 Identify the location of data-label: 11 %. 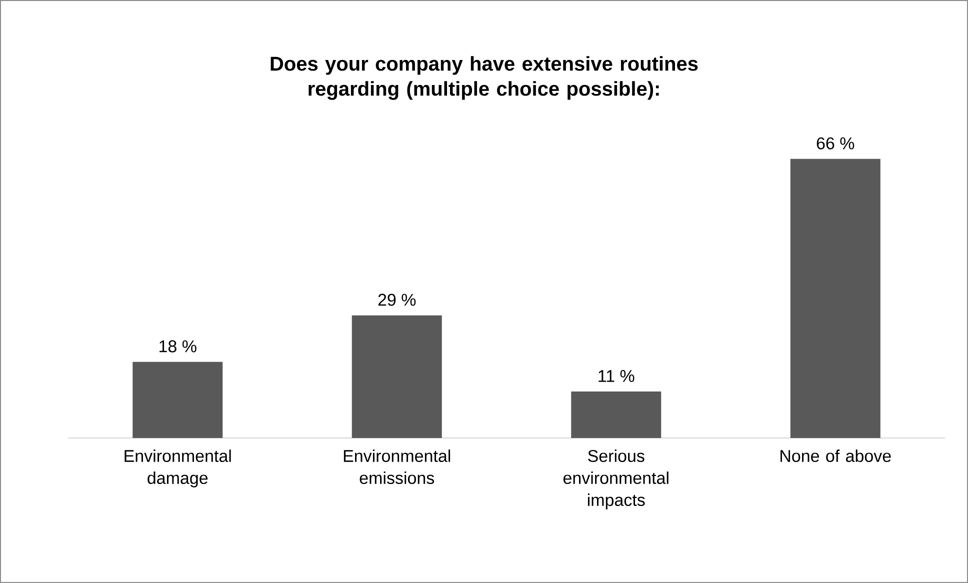
(616, 376).